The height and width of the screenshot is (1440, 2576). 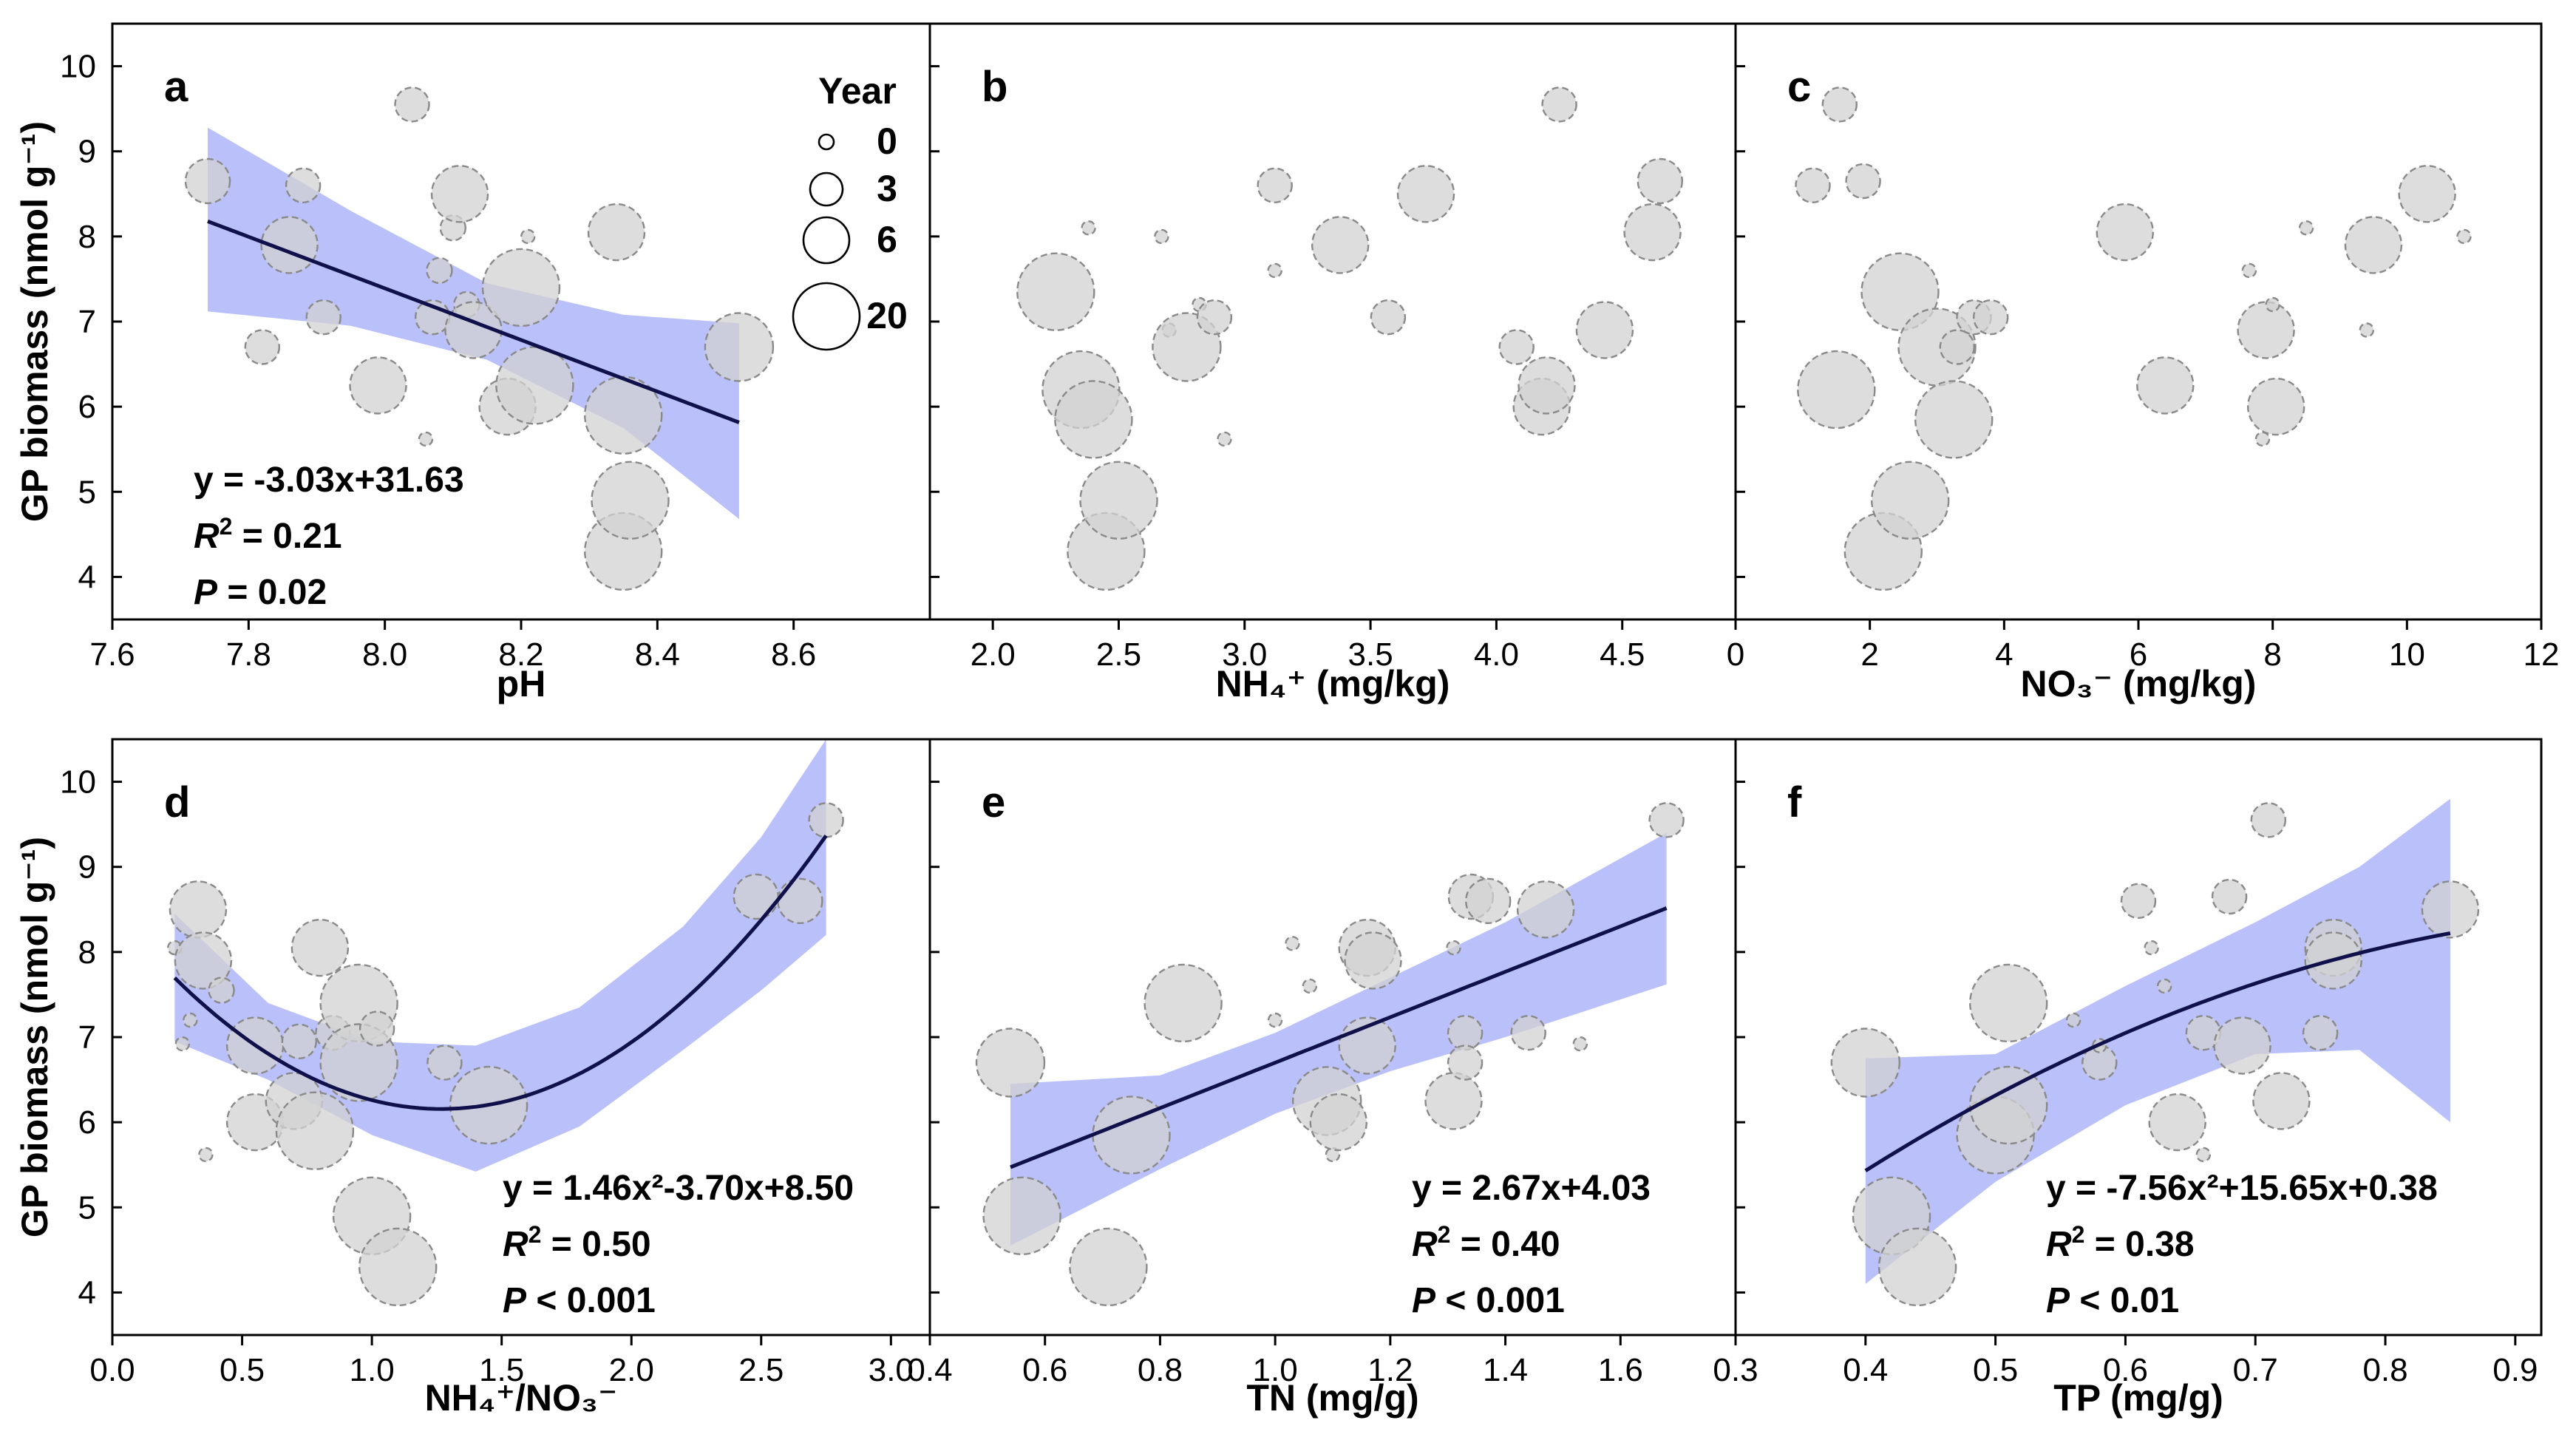 I want to click on regression-stats: y = 2.67x+4.03 R2 = 0.40 P < 0.001, so click(x=1531, y=1244).